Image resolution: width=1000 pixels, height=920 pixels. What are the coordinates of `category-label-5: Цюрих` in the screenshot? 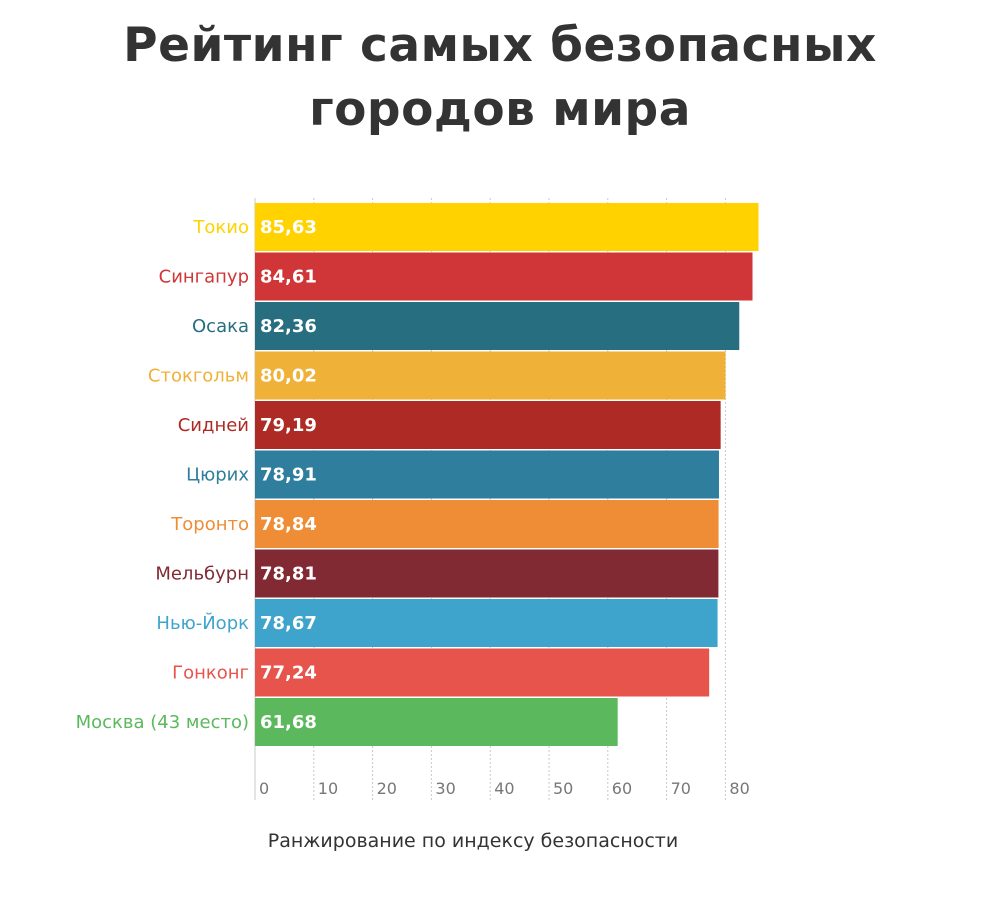 It's located at (217, 475).